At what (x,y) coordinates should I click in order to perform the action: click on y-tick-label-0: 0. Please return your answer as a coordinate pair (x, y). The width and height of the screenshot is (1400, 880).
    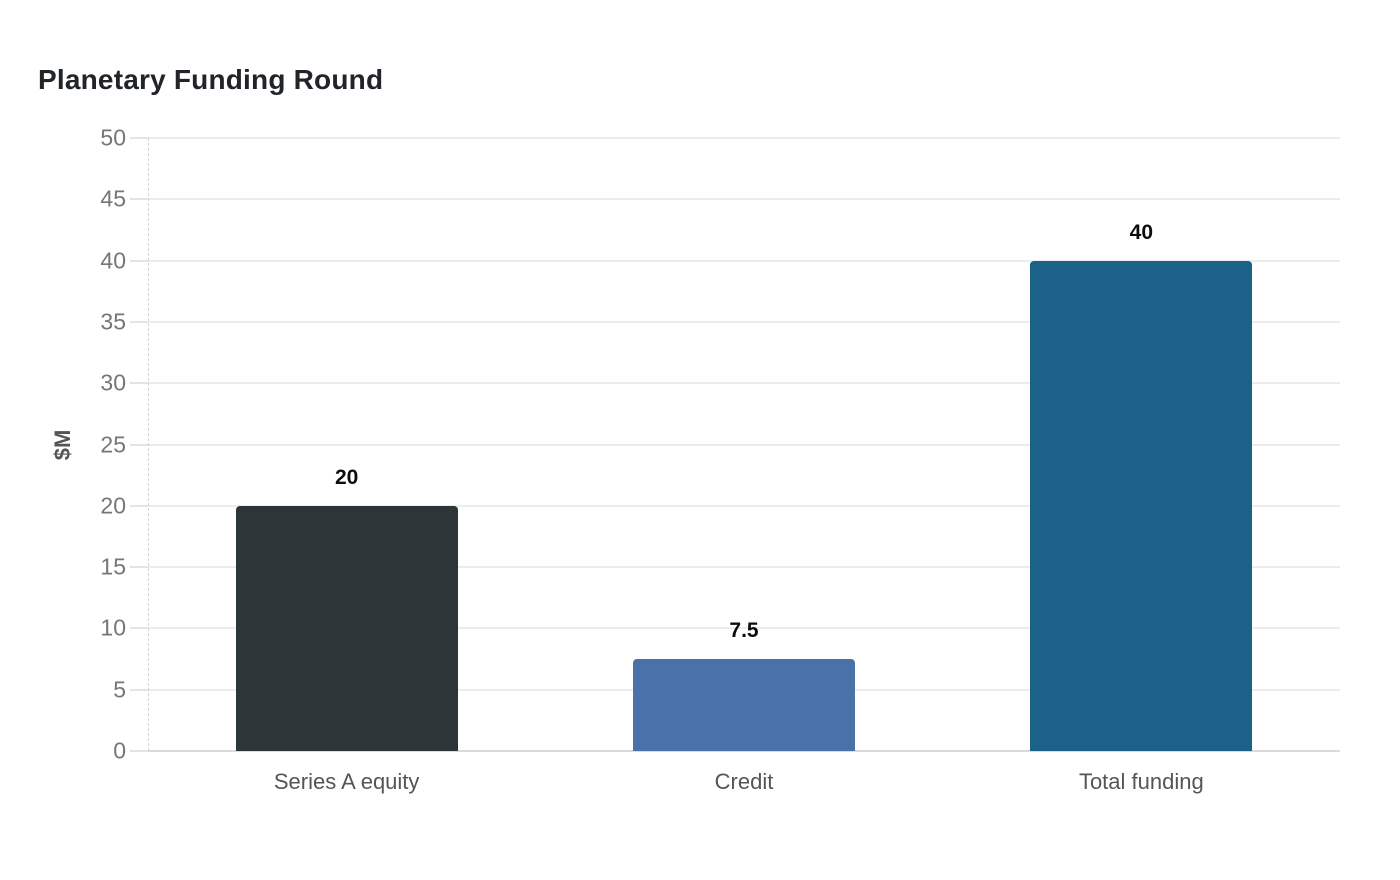
    Looking at the image, I should click on (119, 750).